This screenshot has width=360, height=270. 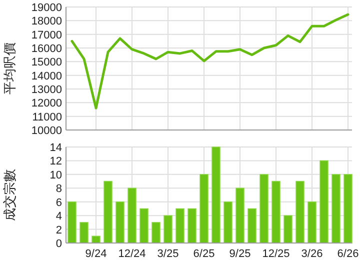 What do you see at coordinates (56, 148) in the screenshot?
I see `y-tick-label: 14` at bounding box center [56, 148].